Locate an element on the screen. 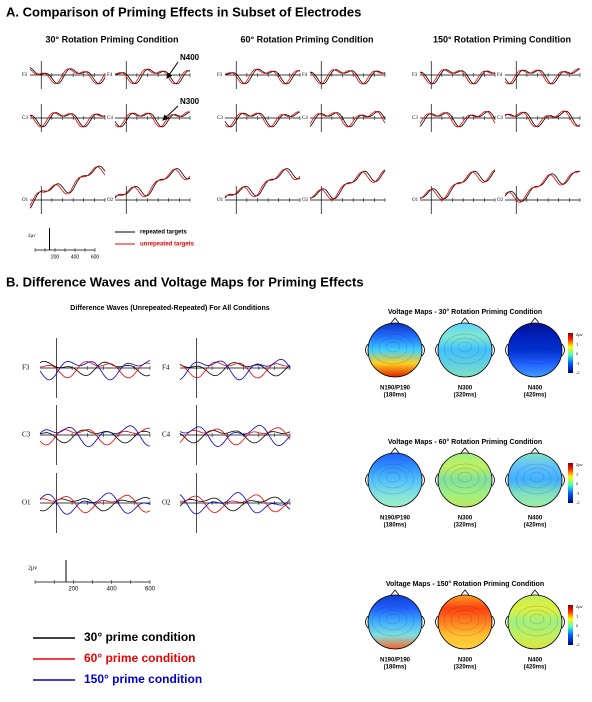 This screenshot has width=592, height=702. scale-tick-label: 200 is located at coordinates (55, 257).